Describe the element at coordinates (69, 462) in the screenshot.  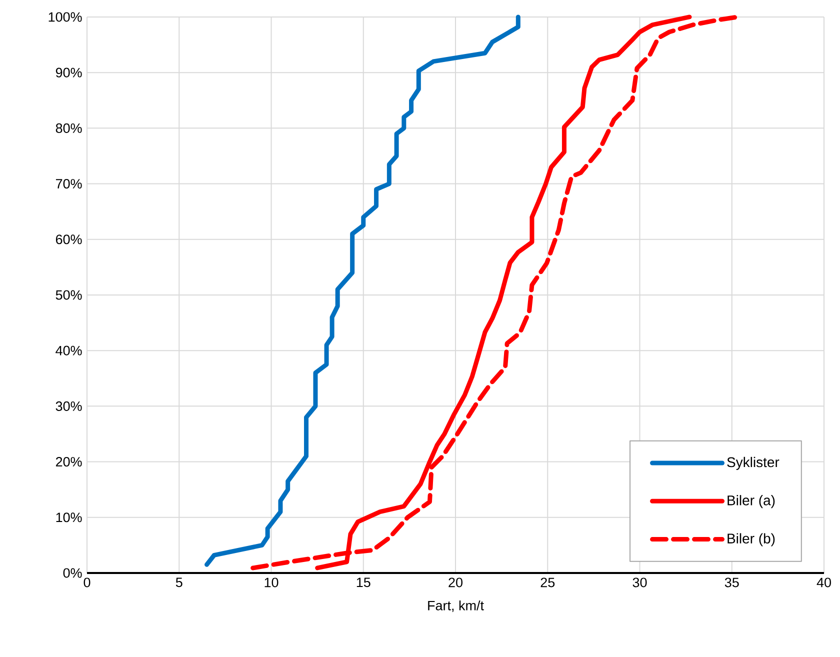
I see `y-tick-label: 20%` at that location.